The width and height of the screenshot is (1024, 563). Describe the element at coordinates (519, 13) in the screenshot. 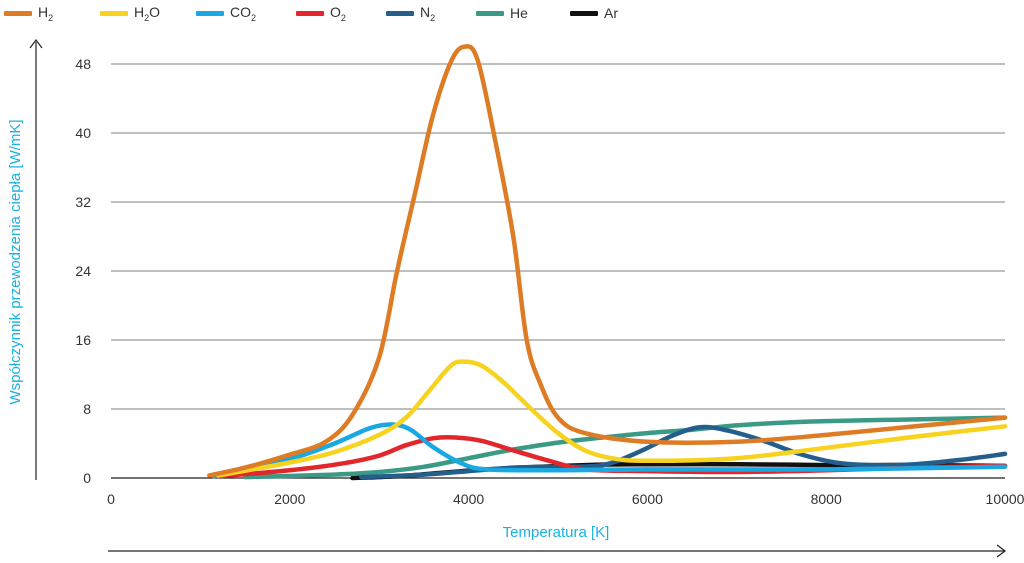

I see `legend-label: He` at that location.